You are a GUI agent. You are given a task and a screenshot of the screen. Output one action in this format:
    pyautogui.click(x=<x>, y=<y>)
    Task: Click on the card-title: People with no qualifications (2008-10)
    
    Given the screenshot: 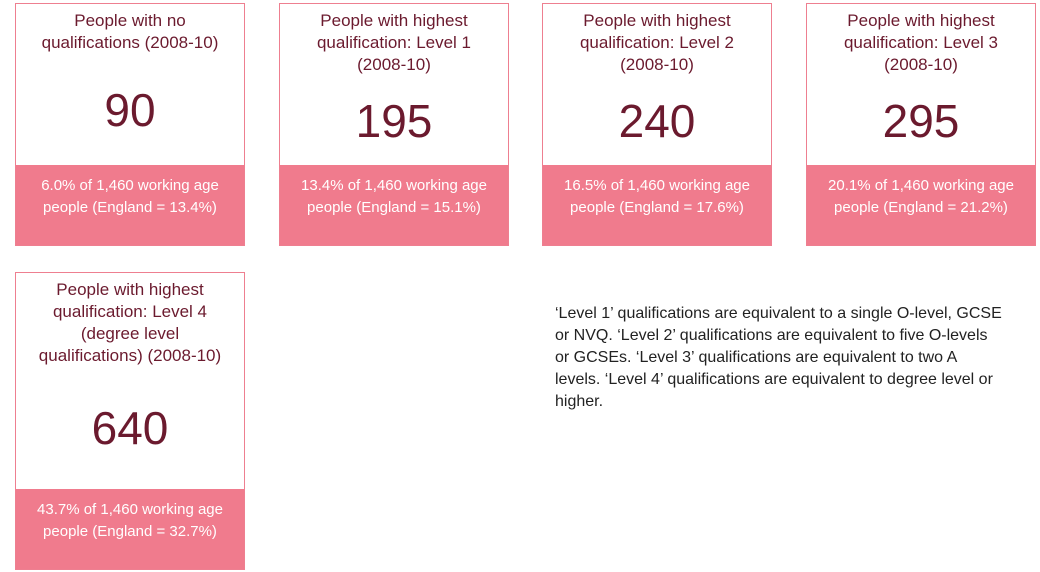 What is the action you would take?
    pyautogui.click(x=130, y=31)
    